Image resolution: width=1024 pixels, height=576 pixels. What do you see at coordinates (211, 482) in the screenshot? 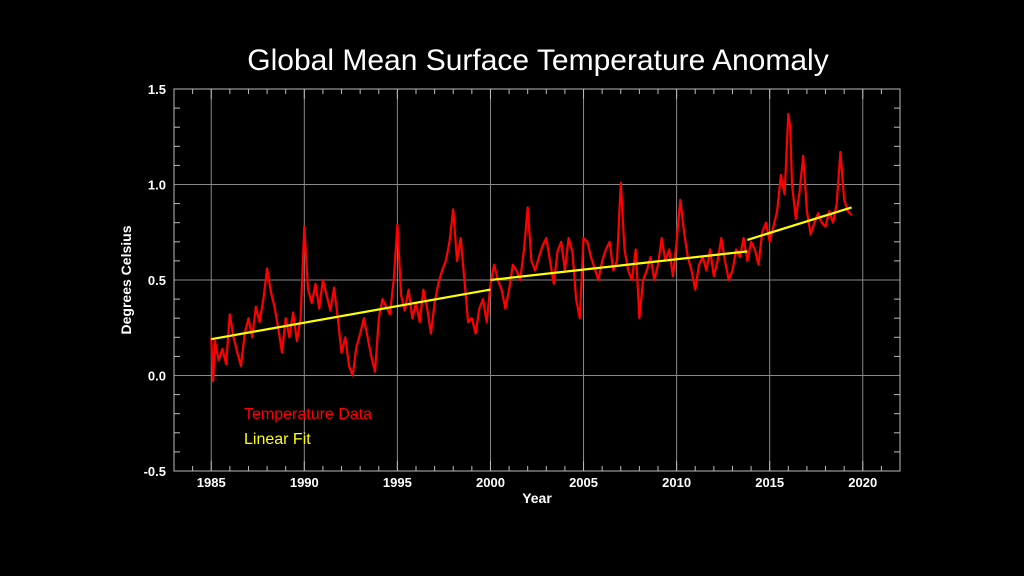
I see `x-tick-label: 1985` at bounding box center [211, 482].